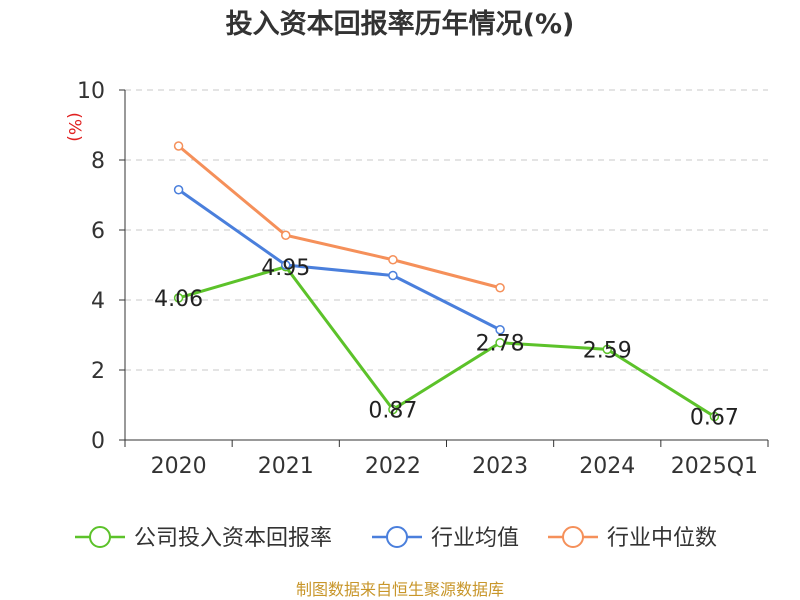  I want to click on y-tick-label: 8, so click(98, 161).